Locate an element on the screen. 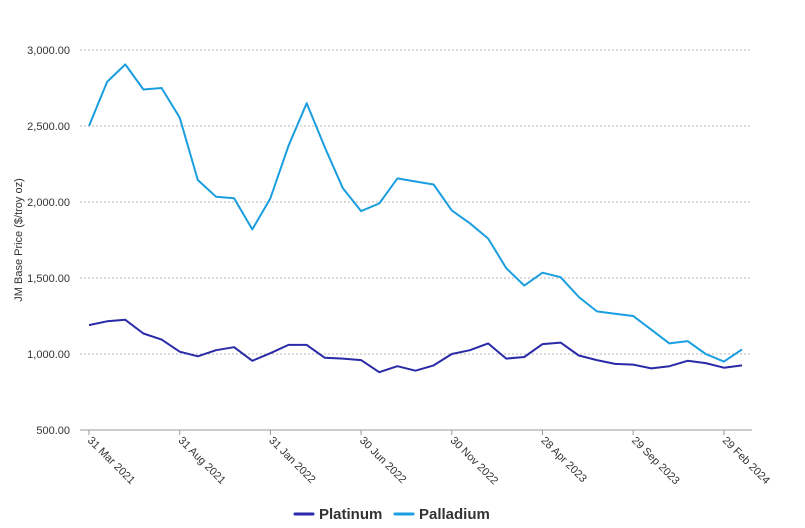  y-tick-label: 2,500.00 is located at coordinates (48, 127).